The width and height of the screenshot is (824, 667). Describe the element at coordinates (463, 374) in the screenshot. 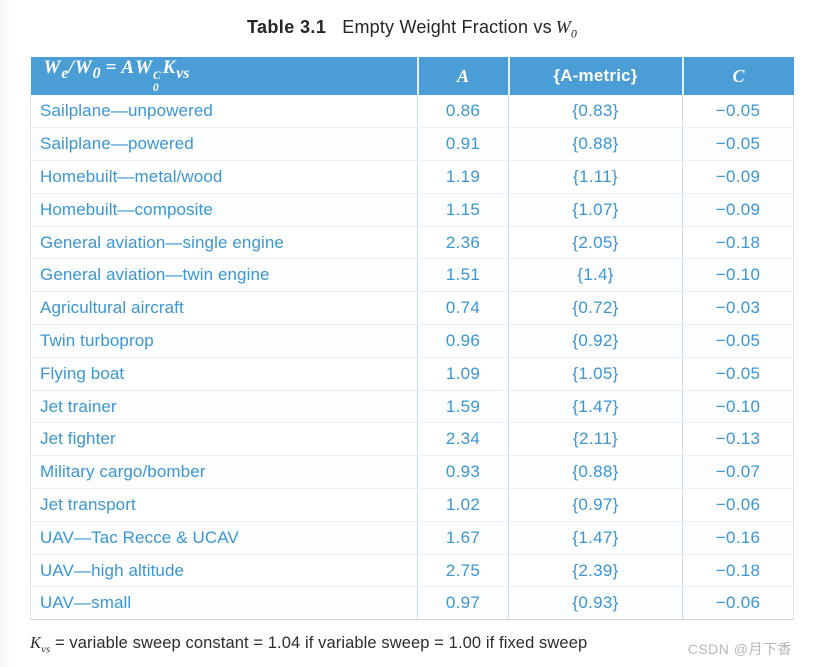

I see `value-a: 1.09` at that location.